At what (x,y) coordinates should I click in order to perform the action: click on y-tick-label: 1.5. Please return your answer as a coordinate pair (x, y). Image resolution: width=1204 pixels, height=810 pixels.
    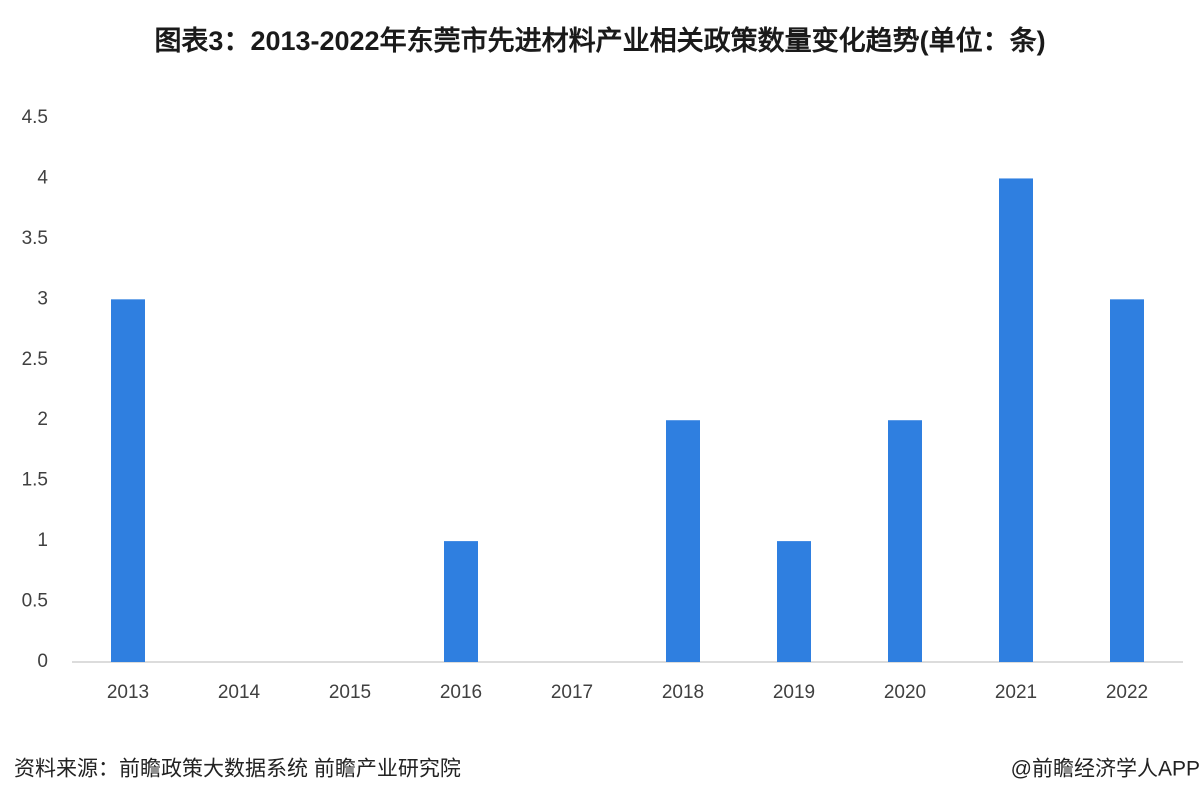
    Looking at the image, I should click on (35, 480).